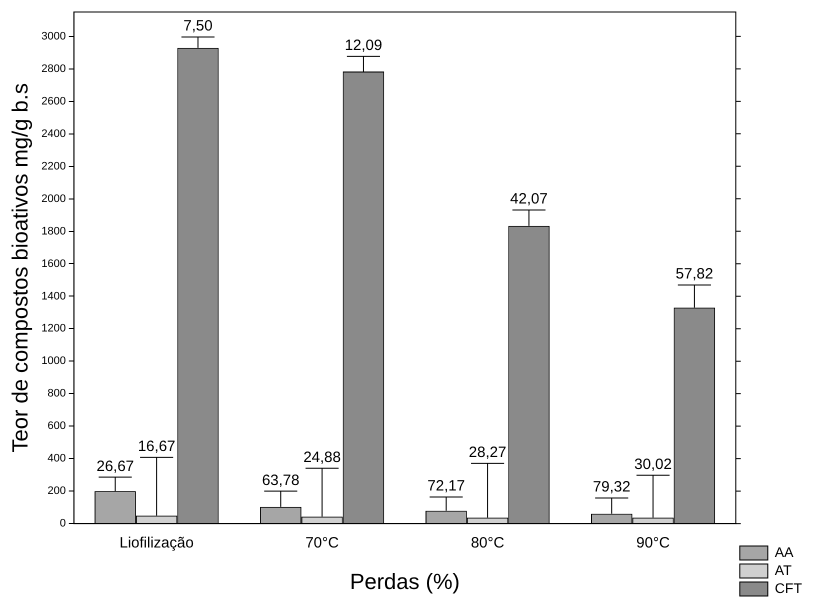 The width and height of the screenshot is (822, 606). What do you see at coordinates (784, 552) in the screenshot?
I see `legend-label: AA` at bounding box center [784, 552].